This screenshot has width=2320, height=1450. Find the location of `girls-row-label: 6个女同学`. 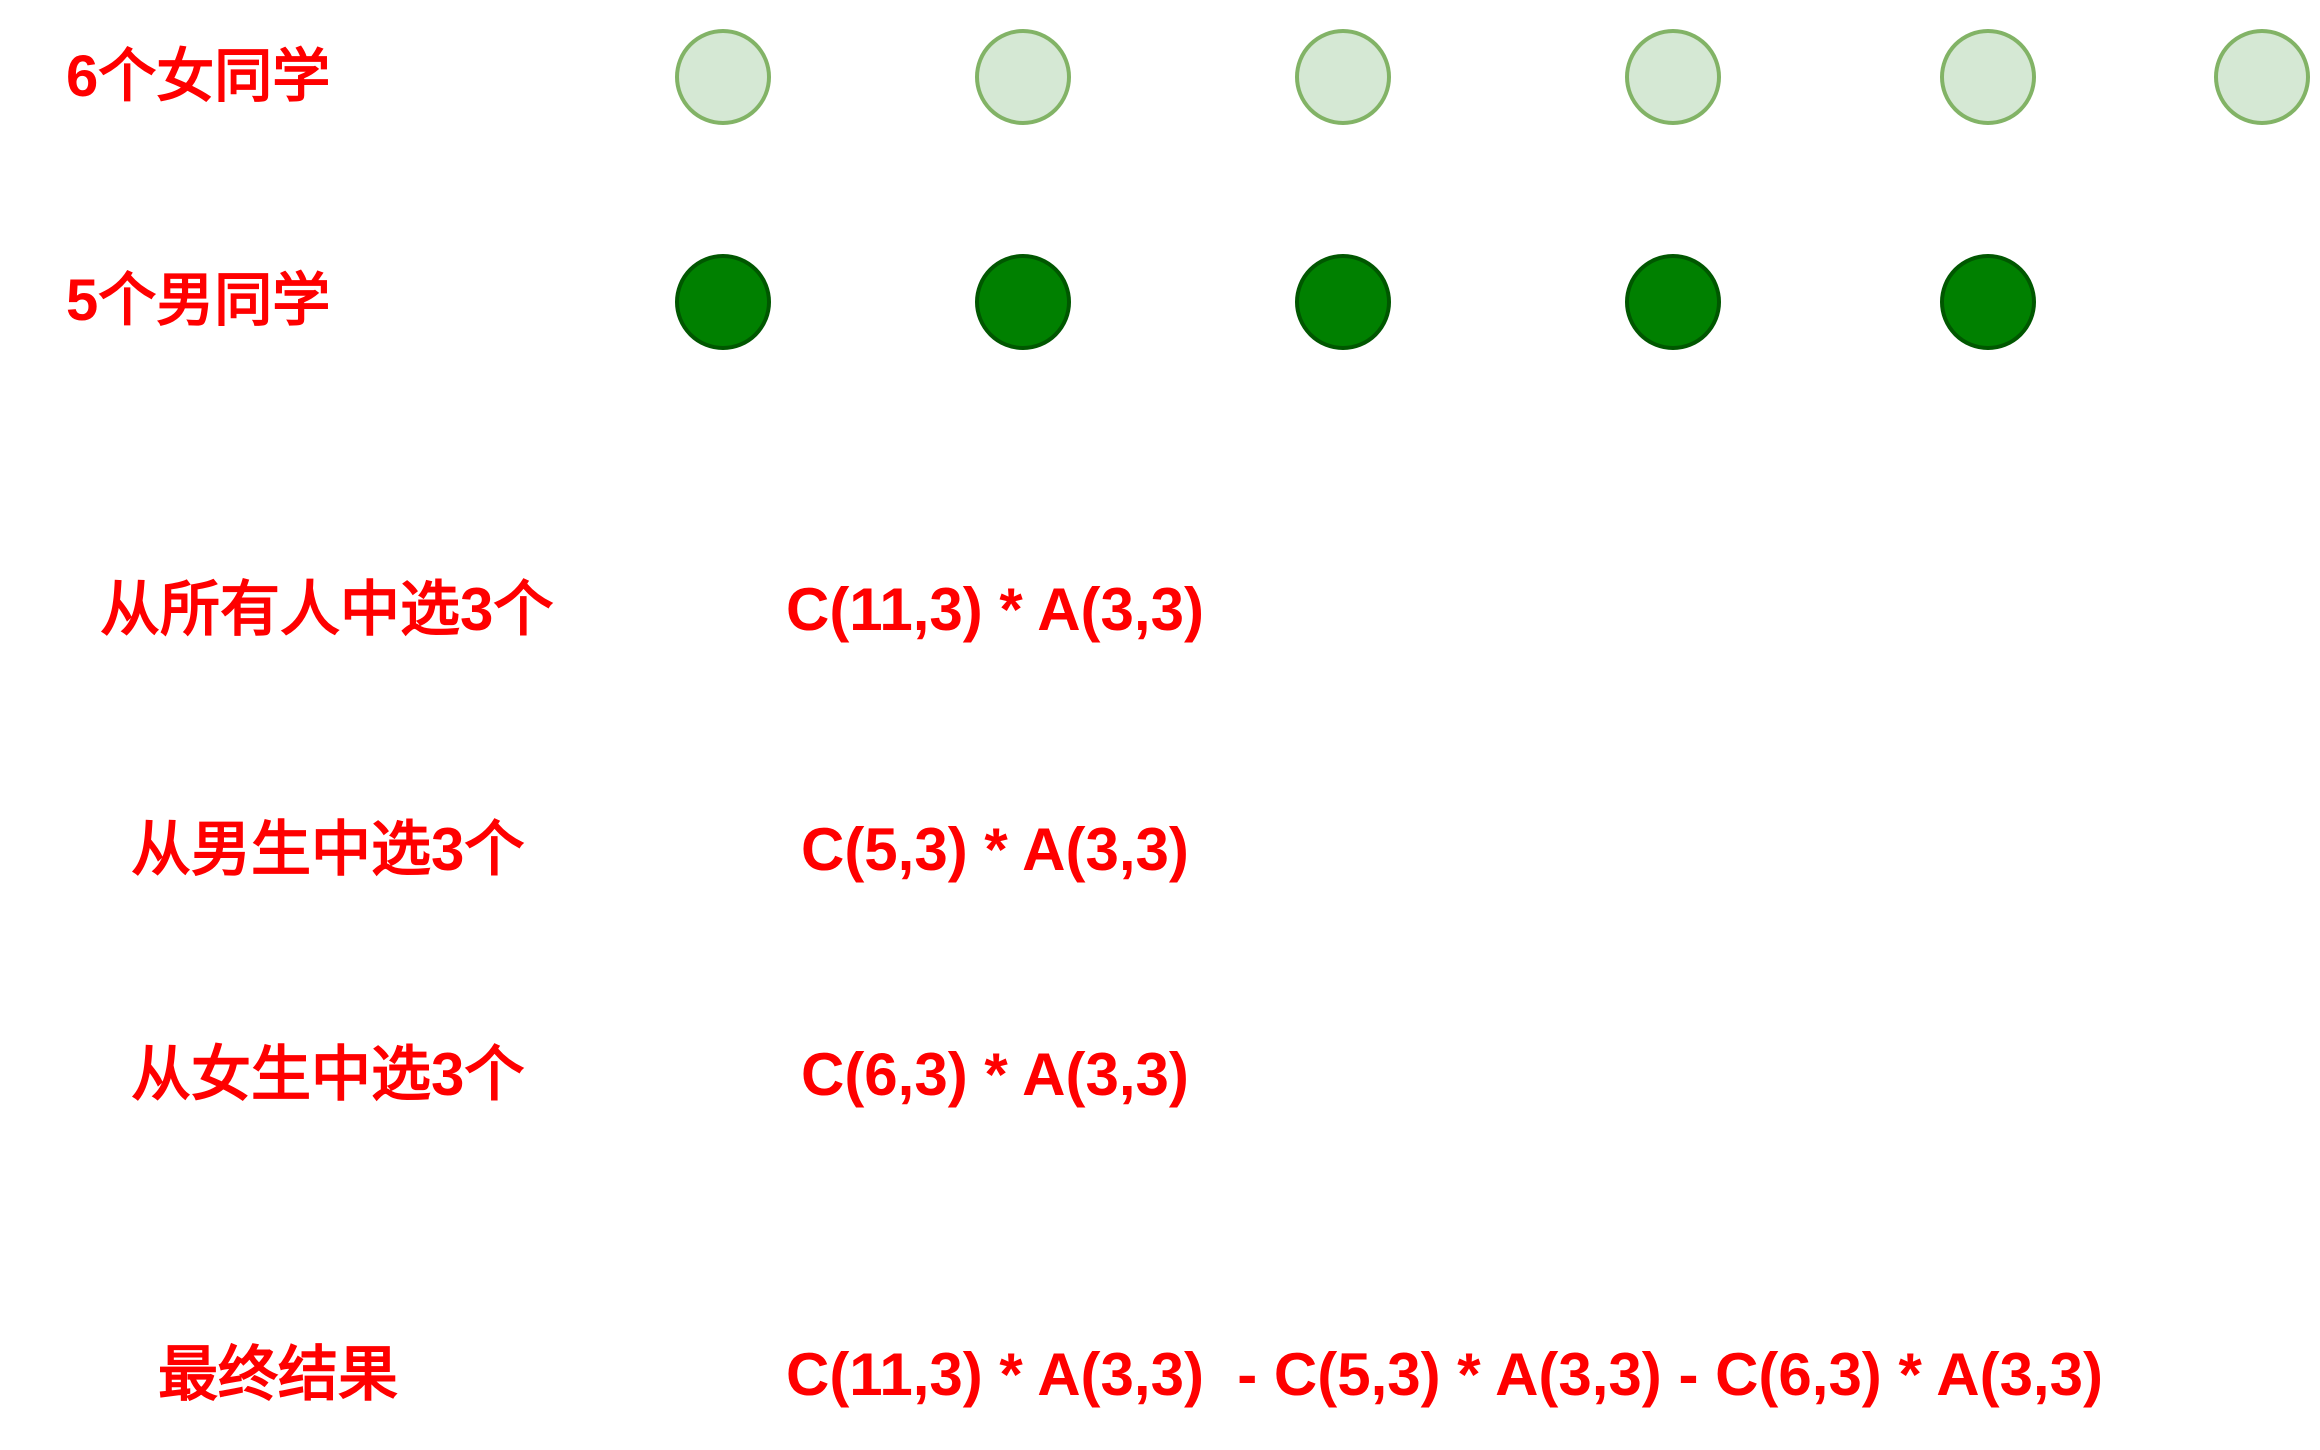

girls-row-label: 6个女同学 is located at coordinates (198, 76).